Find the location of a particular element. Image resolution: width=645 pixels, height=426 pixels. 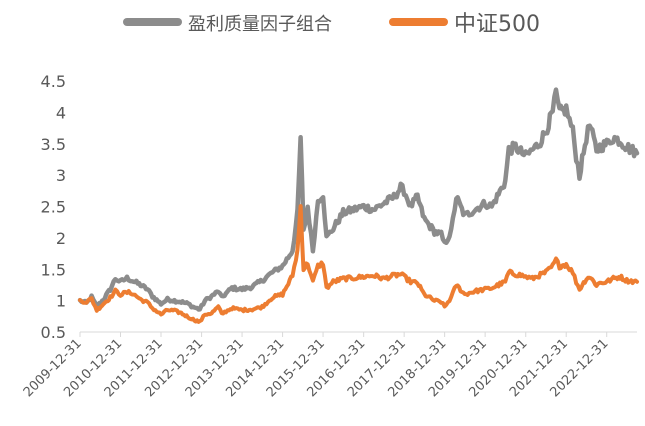

y-axis: 0.5 1 1.5 2 2.5 3 3.5 4 4.5 is located at coordinates (53, 207).